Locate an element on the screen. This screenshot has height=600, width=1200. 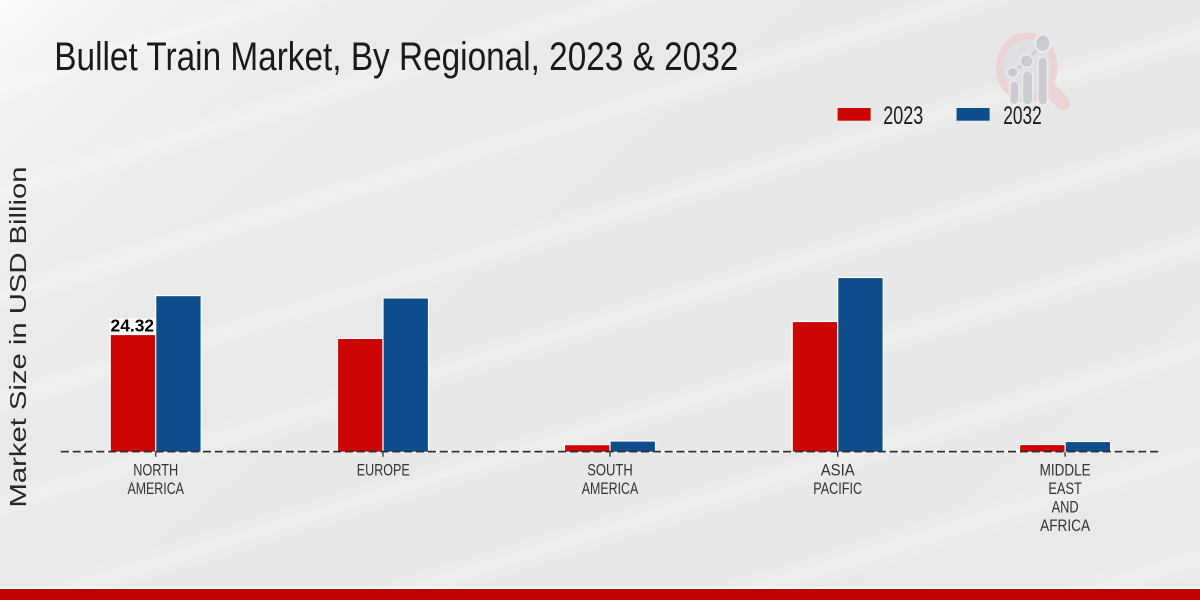
svg-text: 2023 is located at coordinates (903, 116).